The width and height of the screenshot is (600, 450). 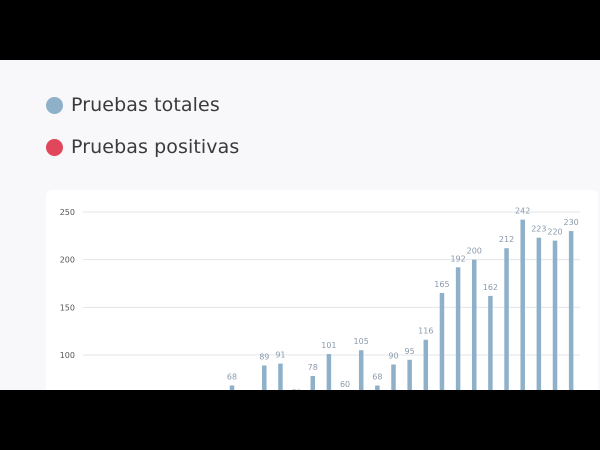 I want to click on bar-value-label: 89, so click(x=264, y=356).